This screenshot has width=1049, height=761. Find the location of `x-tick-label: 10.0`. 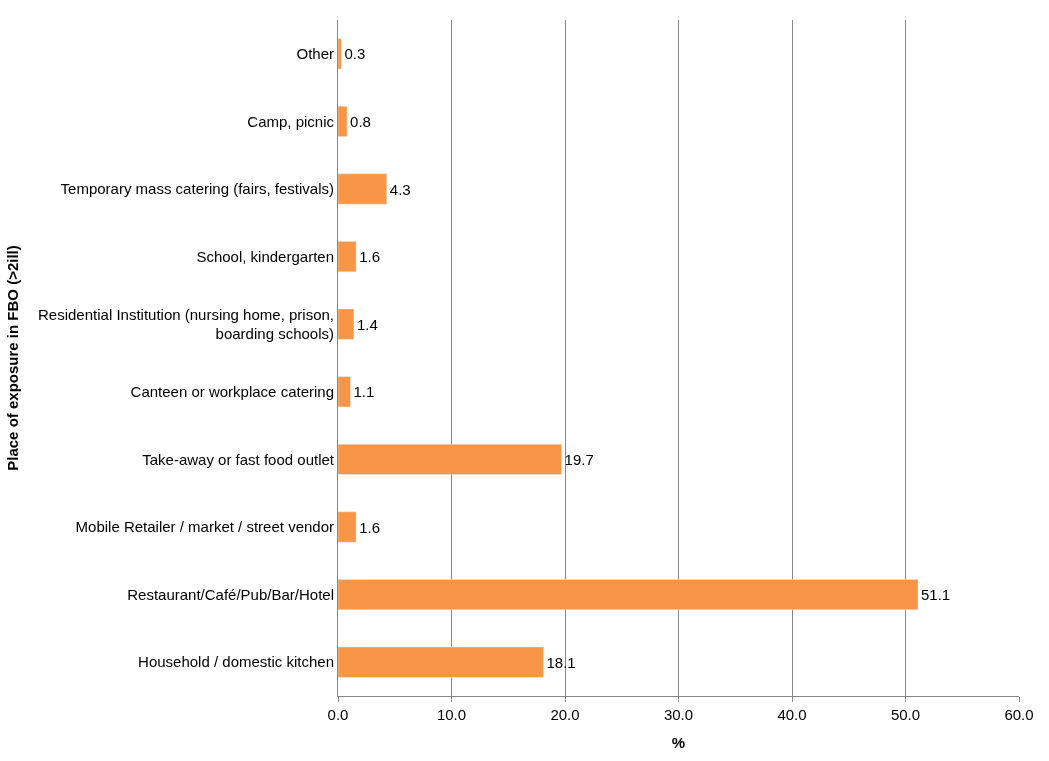

x-tick-label: 10.0 is located at coordinates (451, 714).